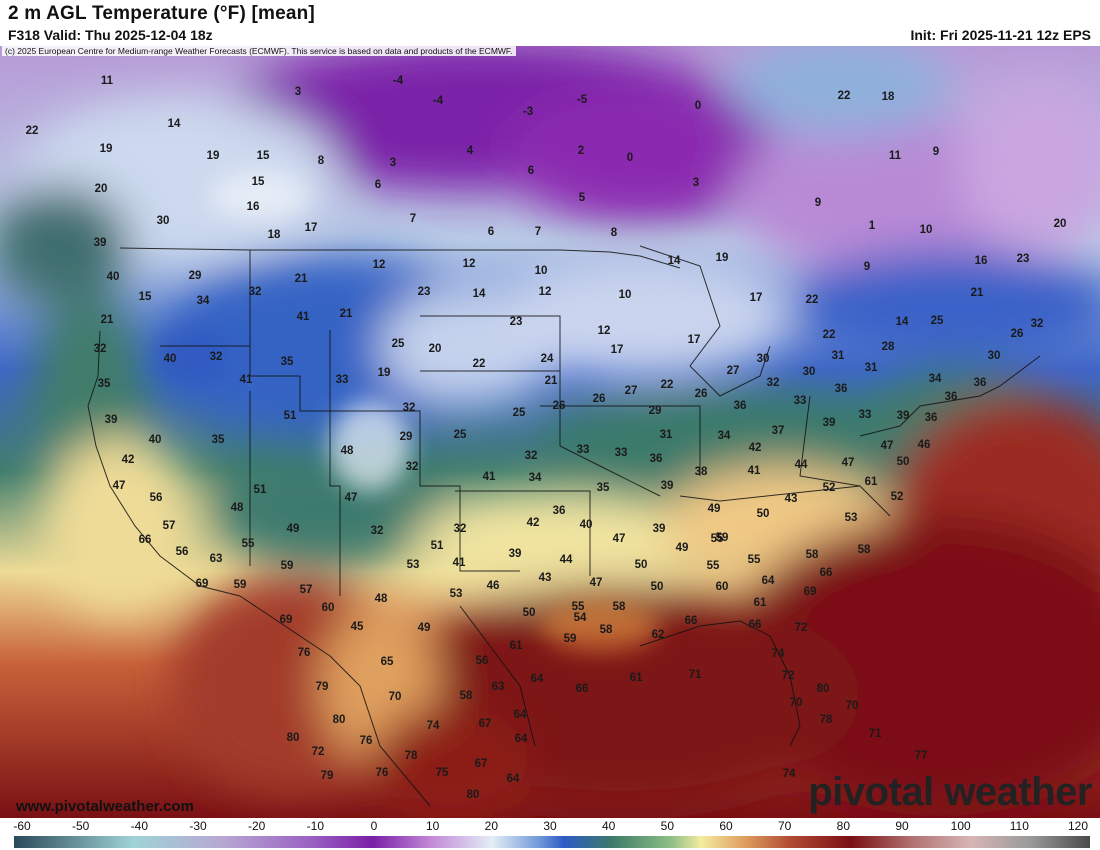 Image resolution: width=1100 pixels, height=850 pixels. What do you see at coordinates (674, 261) in the screenshot?
I see `temp-value: 14` at bounding box center [674, 261].